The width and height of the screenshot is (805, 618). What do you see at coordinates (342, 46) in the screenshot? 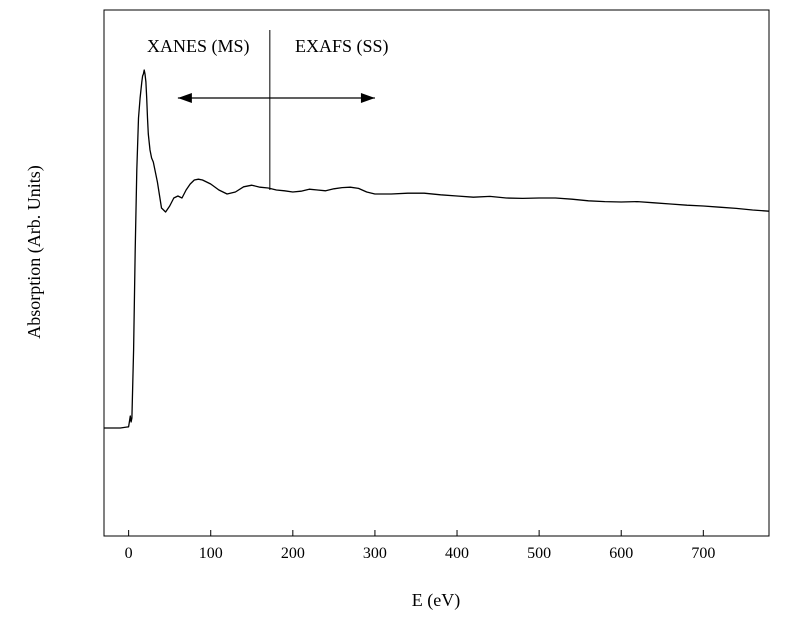
I see `exafs-label: EXAFS (SS)` at bounding box center [342, 46].